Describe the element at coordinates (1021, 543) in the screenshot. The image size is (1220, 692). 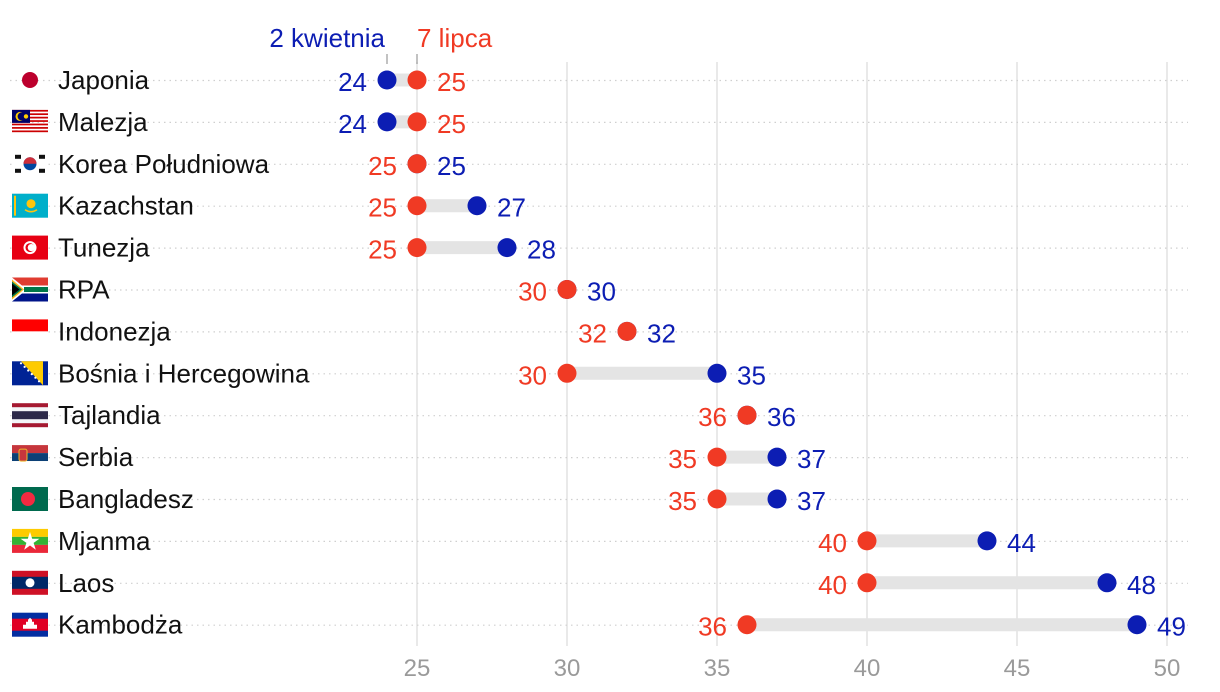
I see `label-april: 44` at that location.